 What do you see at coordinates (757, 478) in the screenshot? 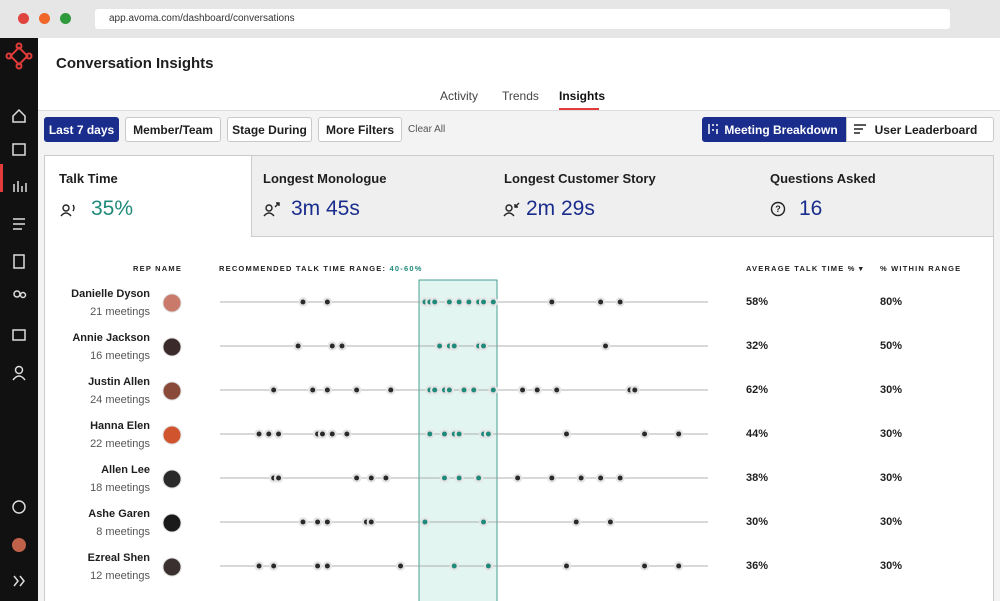
I see `avg-talk-time: 38%` at bounding box center [757, 478].